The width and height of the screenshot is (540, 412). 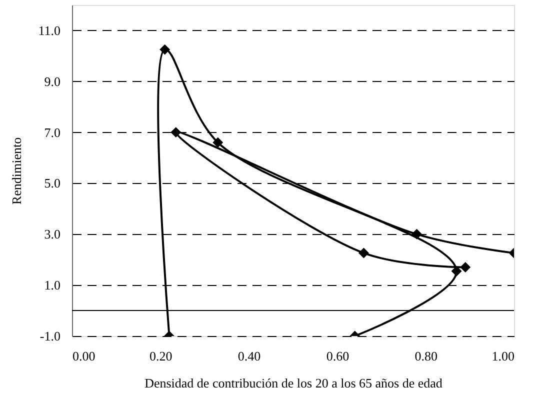 I want to click on x-tick-label: 0.60, so click(x=338, y=356).